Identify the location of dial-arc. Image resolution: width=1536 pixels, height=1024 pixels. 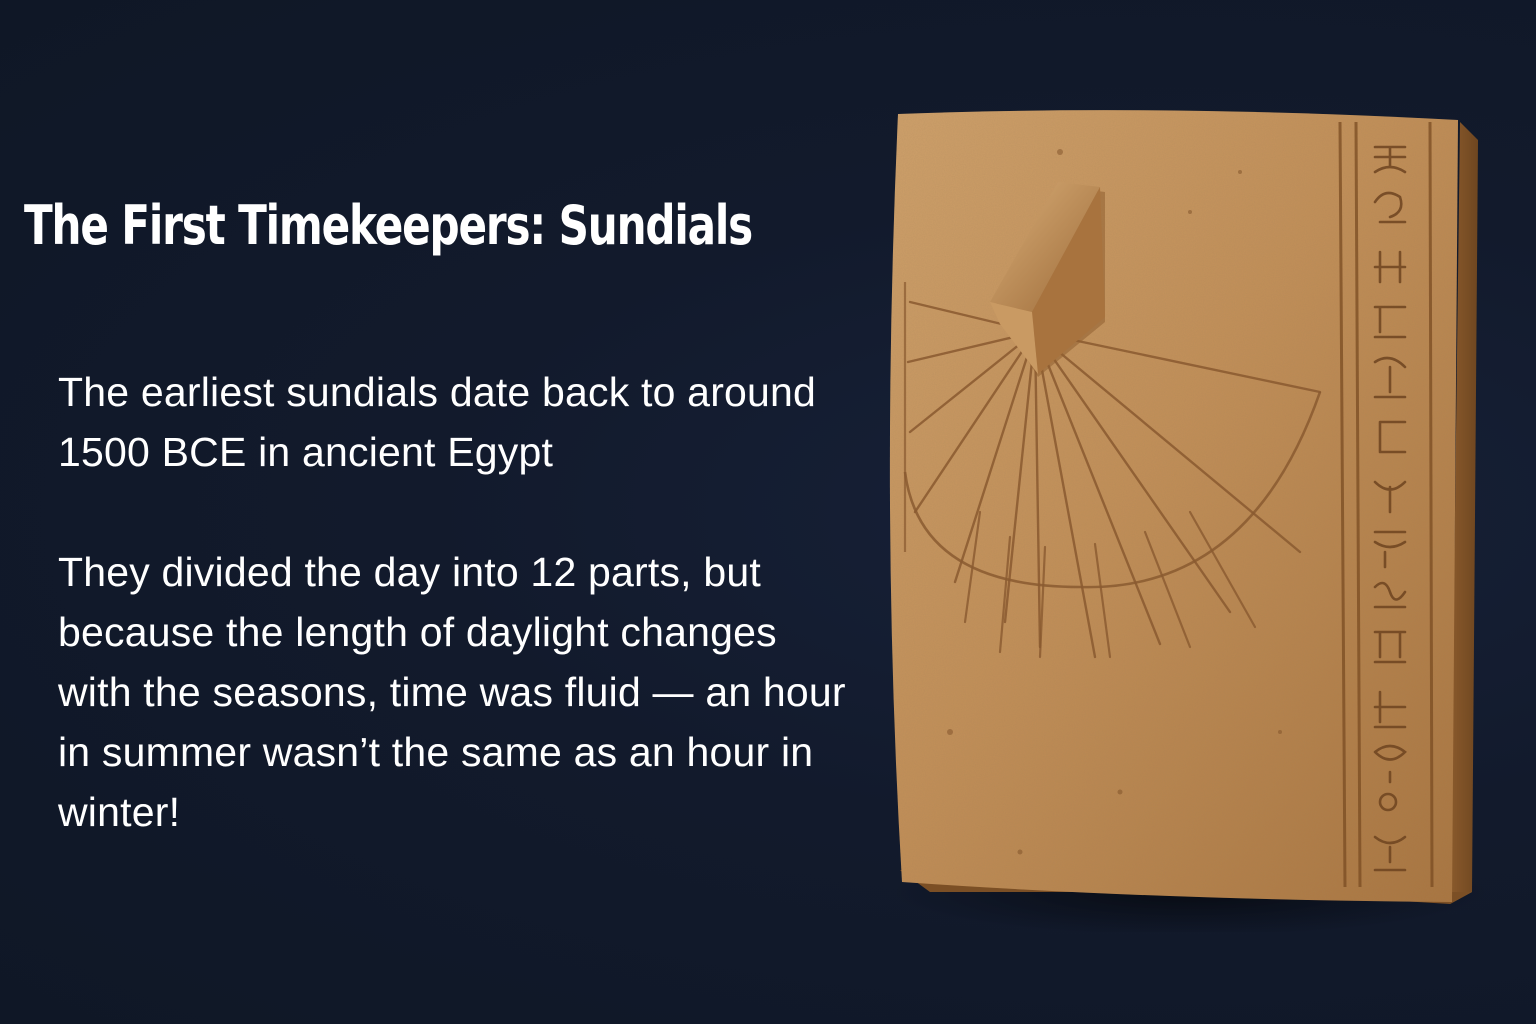
(1112, 490).